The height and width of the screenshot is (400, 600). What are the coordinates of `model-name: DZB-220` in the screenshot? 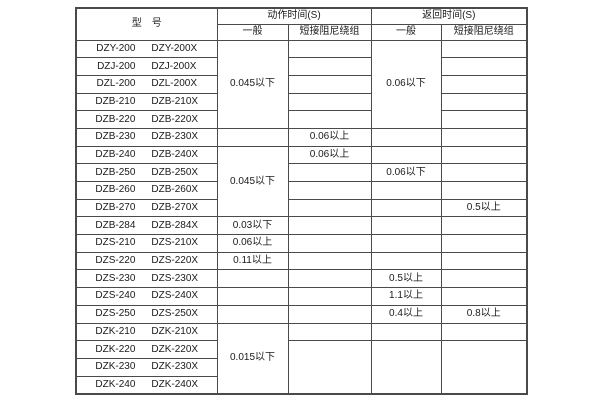 It's located at (115, 119).